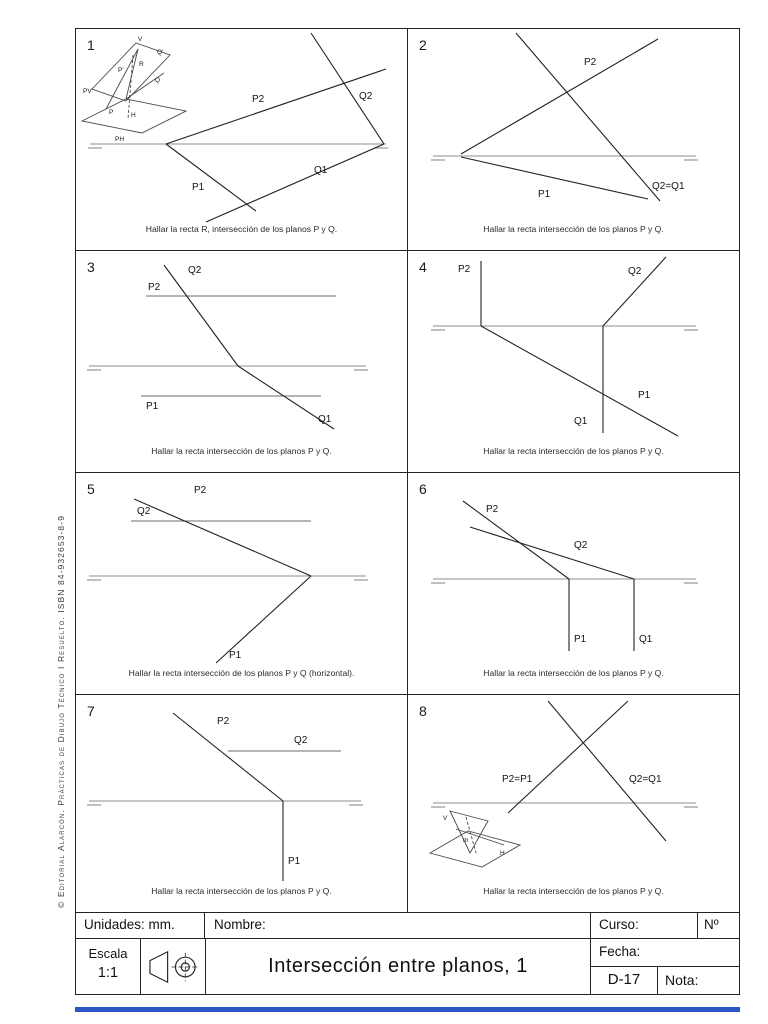 The image size is (768, 1024). What do you see at coordinates (87, 91) in the screenshot?
I see `sketch-label-pv: PV` at bounding box center [87, 91].